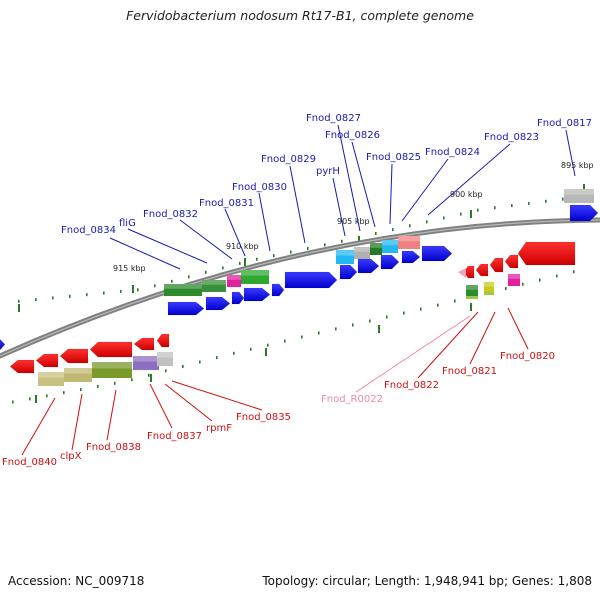 The height and width of the screenshot is (600, 600). What do you see at coordinates (328, 171) in the screenshot?
I see `gene-label-top: pyrH` at bounding box center [328, 171].